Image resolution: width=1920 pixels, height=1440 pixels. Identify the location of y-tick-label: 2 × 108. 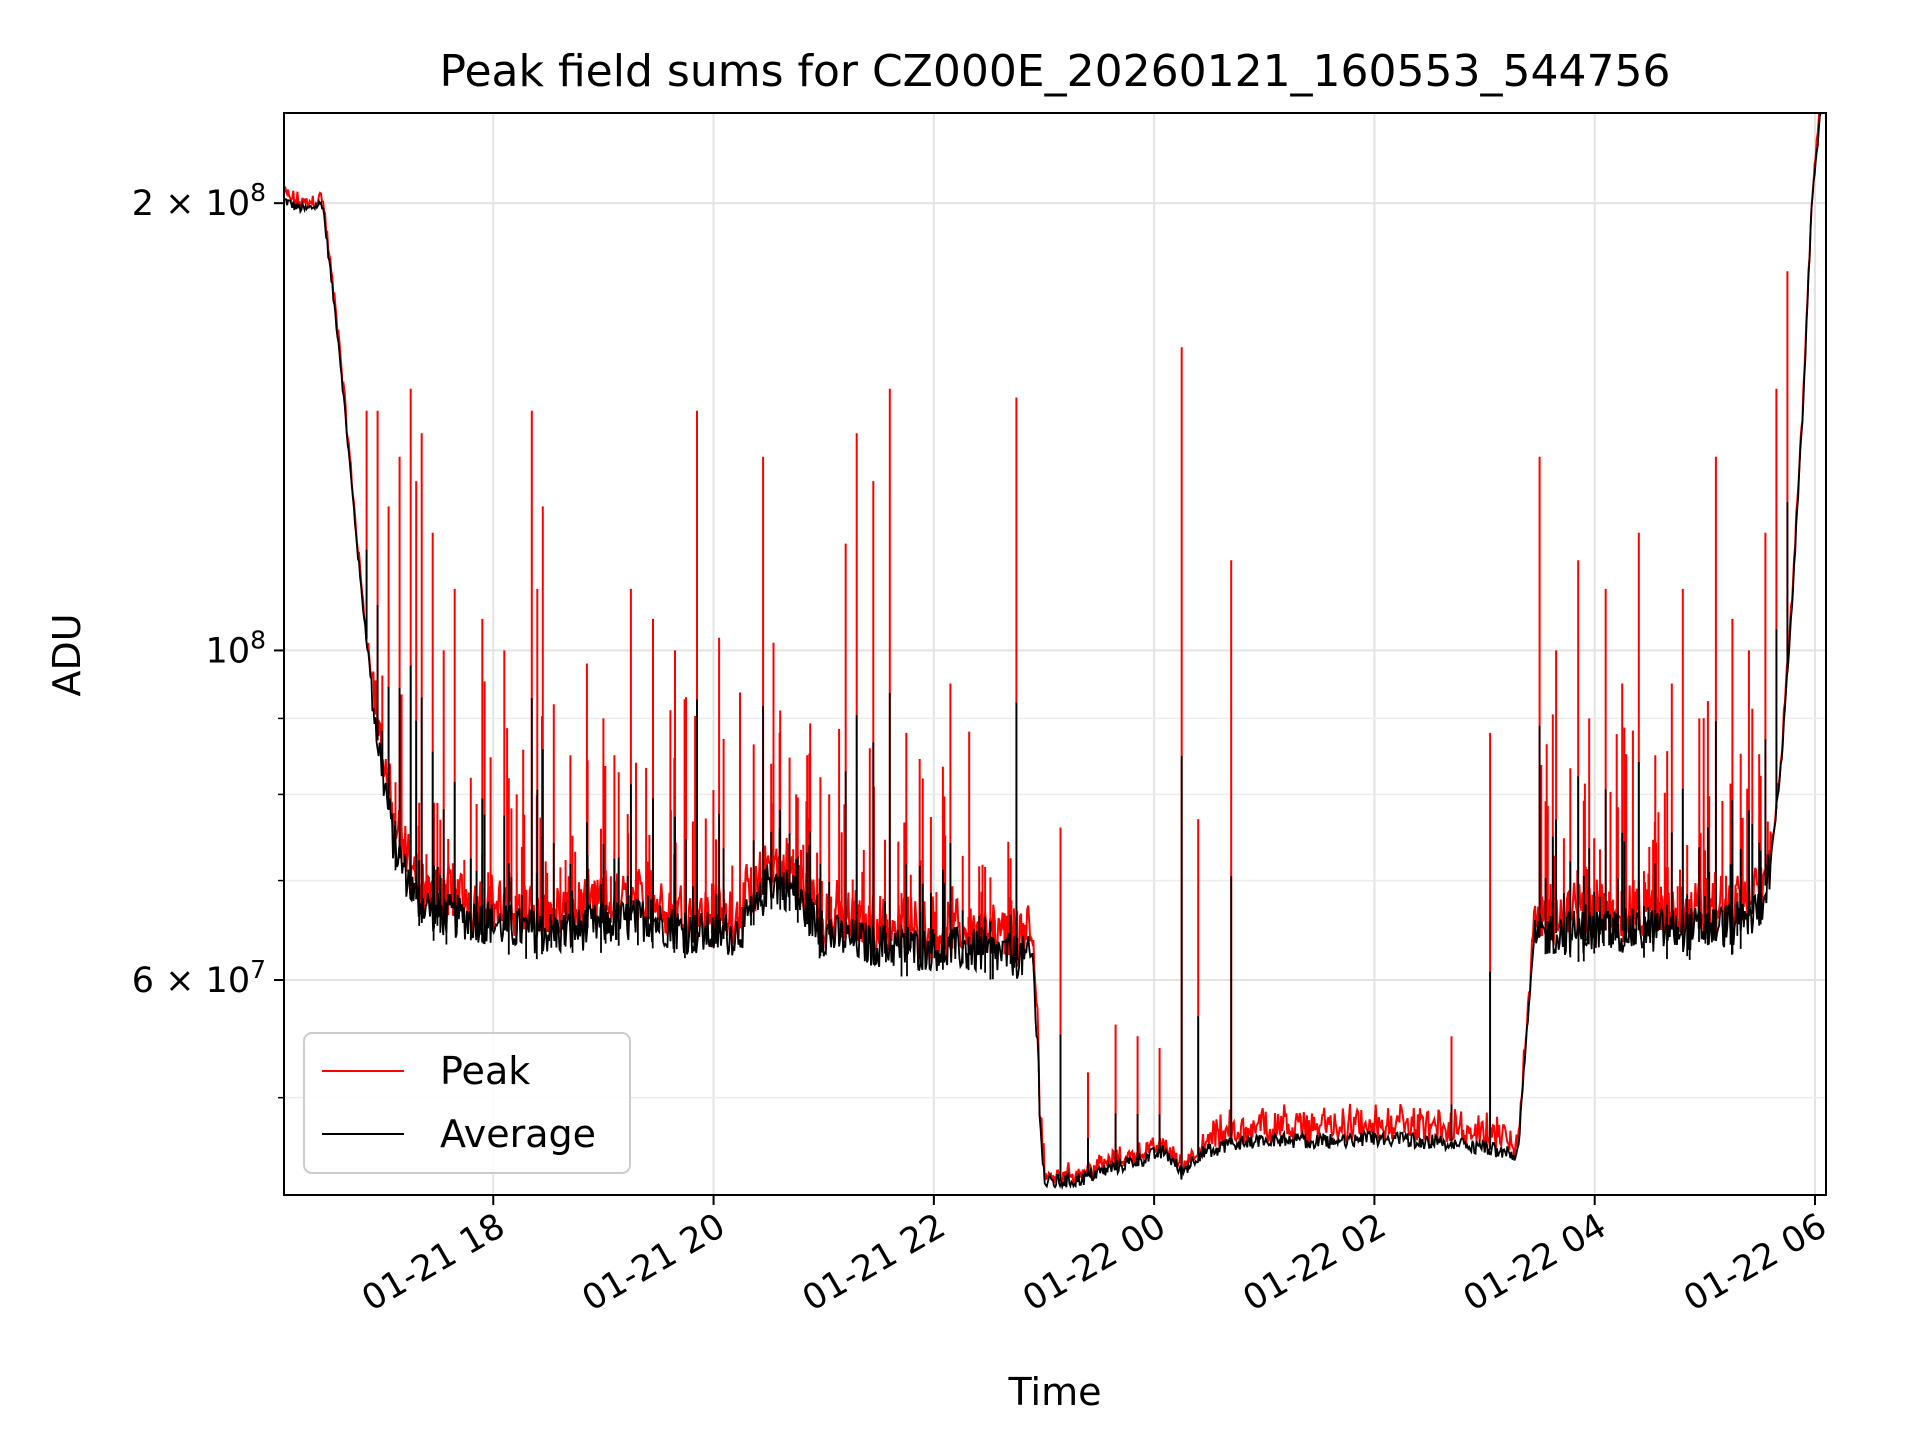
(199, 201).